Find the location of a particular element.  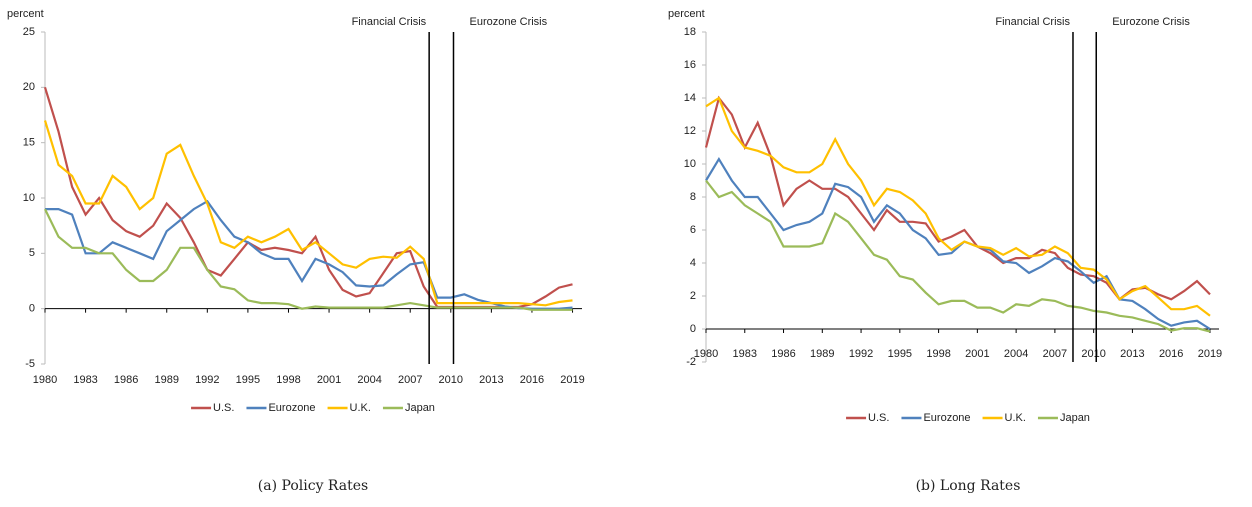

y-tick-label: -2 is located at coordinates (691, 362).